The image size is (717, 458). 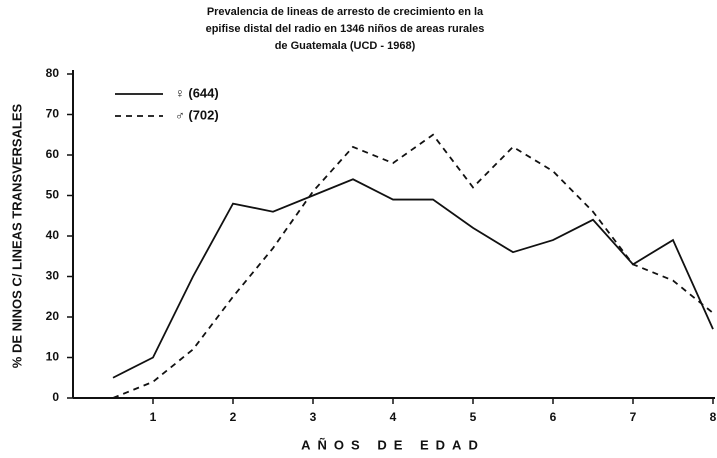 What do you see at coordinates (53, 114) in the screenshot?
I see `y-tick-label: 70` at bounding box center [53, 114].